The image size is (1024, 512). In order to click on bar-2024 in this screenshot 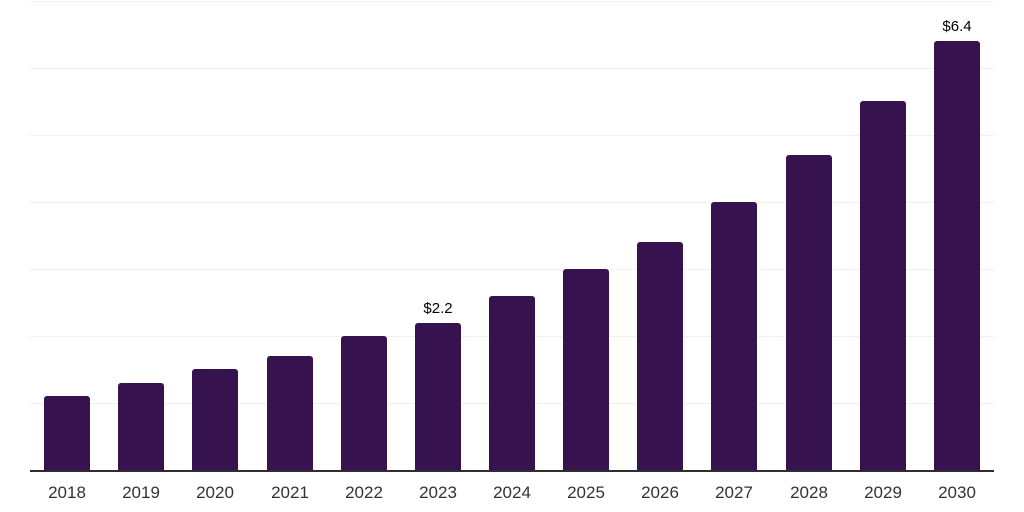, I will do `click(512, 383)`.